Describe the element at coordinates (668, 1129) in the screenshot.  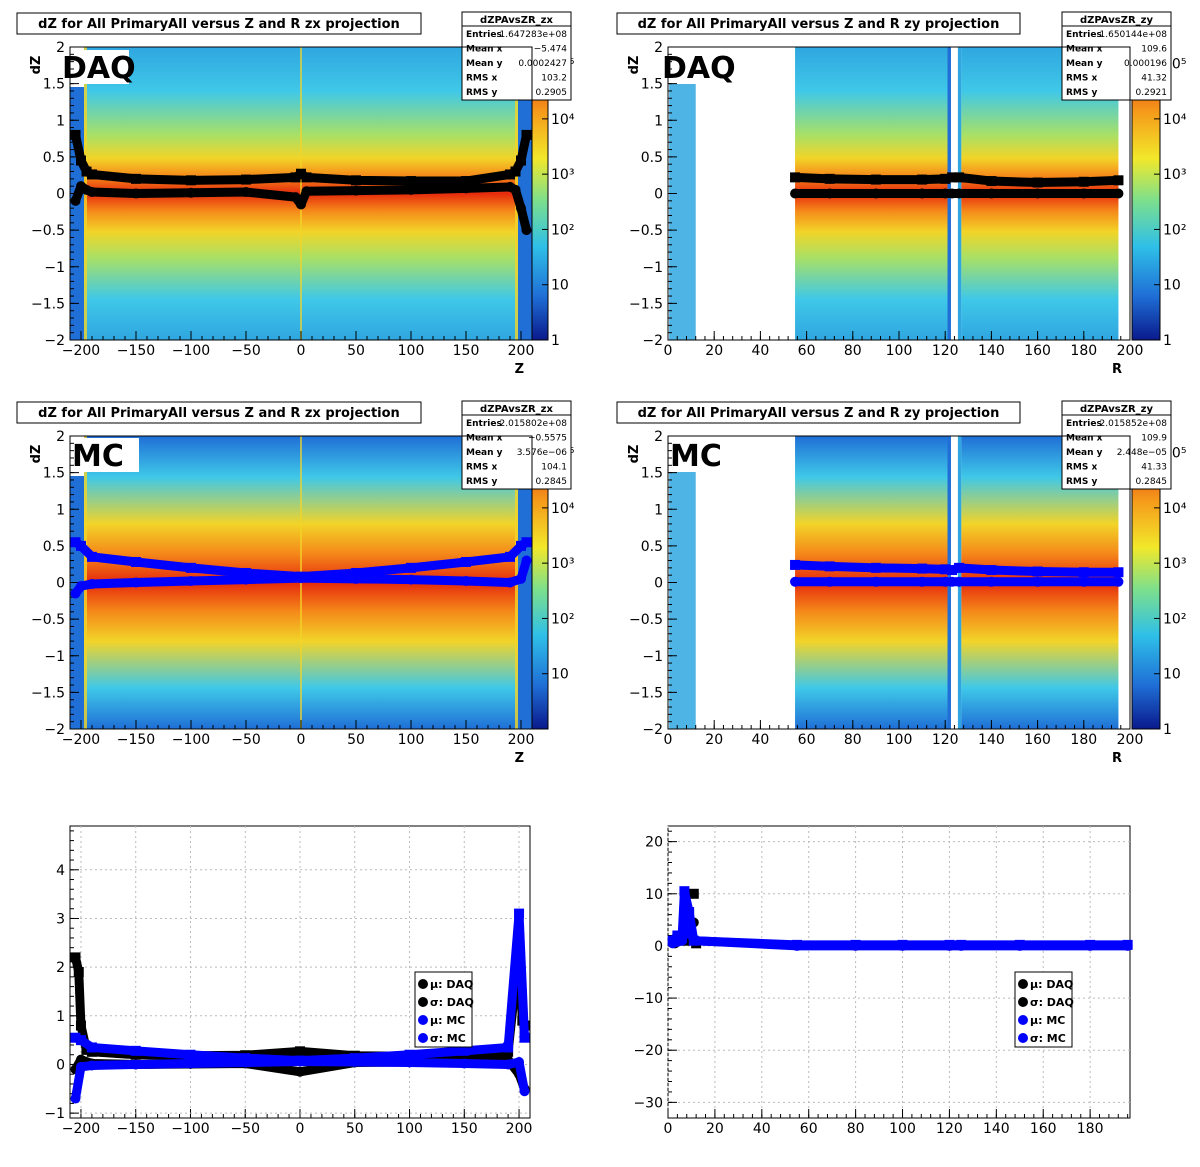
I see `x-tick-label: 0` at that location.